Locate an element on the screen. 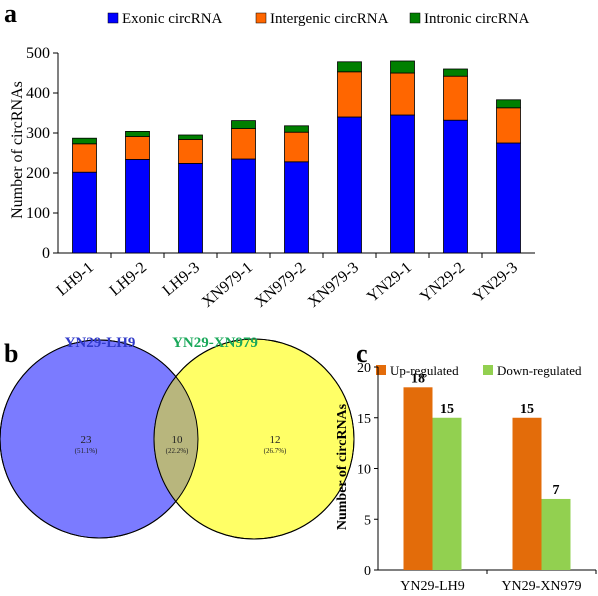 The image size is (598, 596). panel-c-legend-label: Up-regulated is located at coordinates (424, 370).